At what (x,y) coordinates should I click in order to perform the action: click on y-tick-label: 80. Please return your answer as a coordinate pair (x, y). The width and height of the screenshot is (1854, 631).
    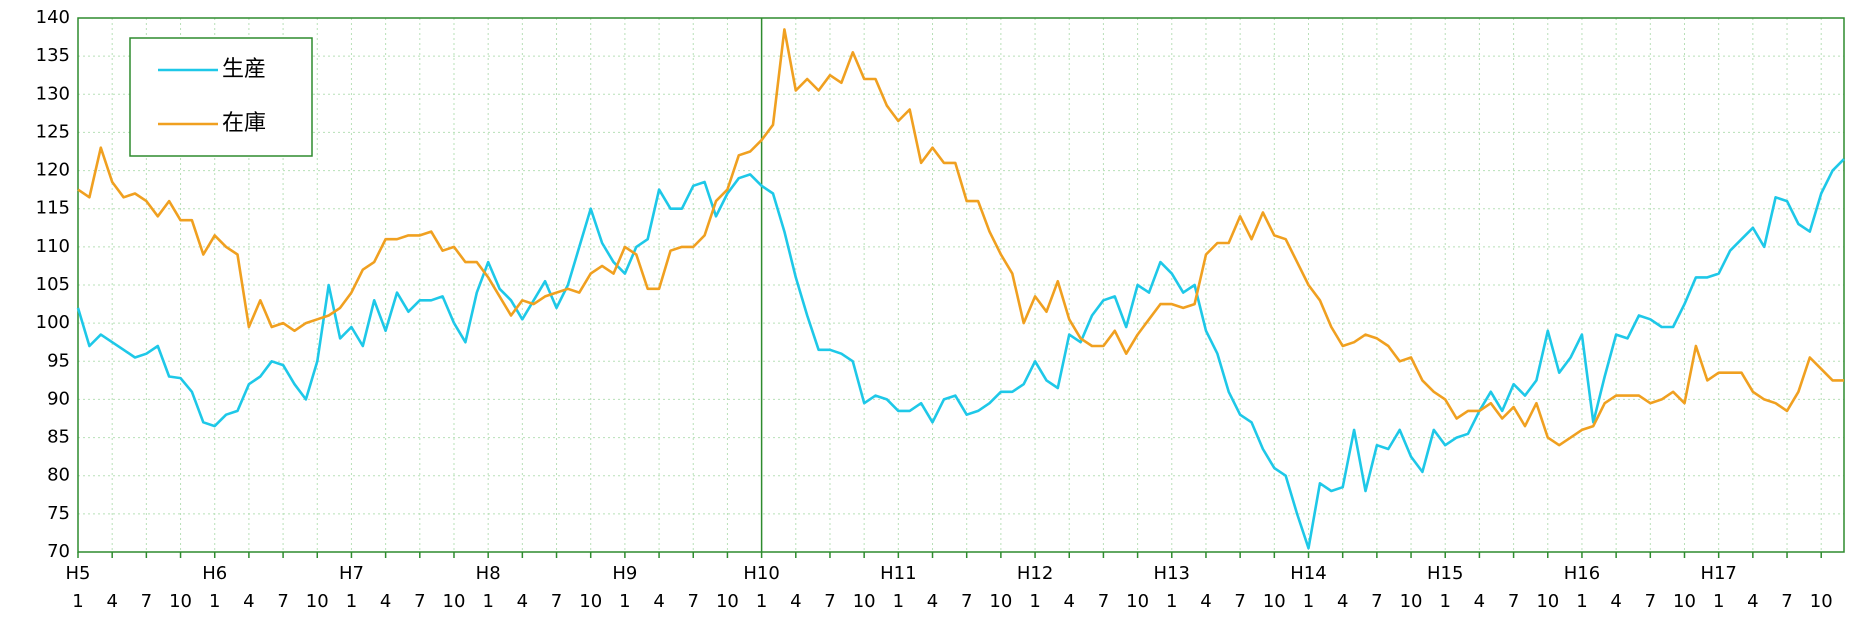
    Looking at the image, I should click on (58, 475).